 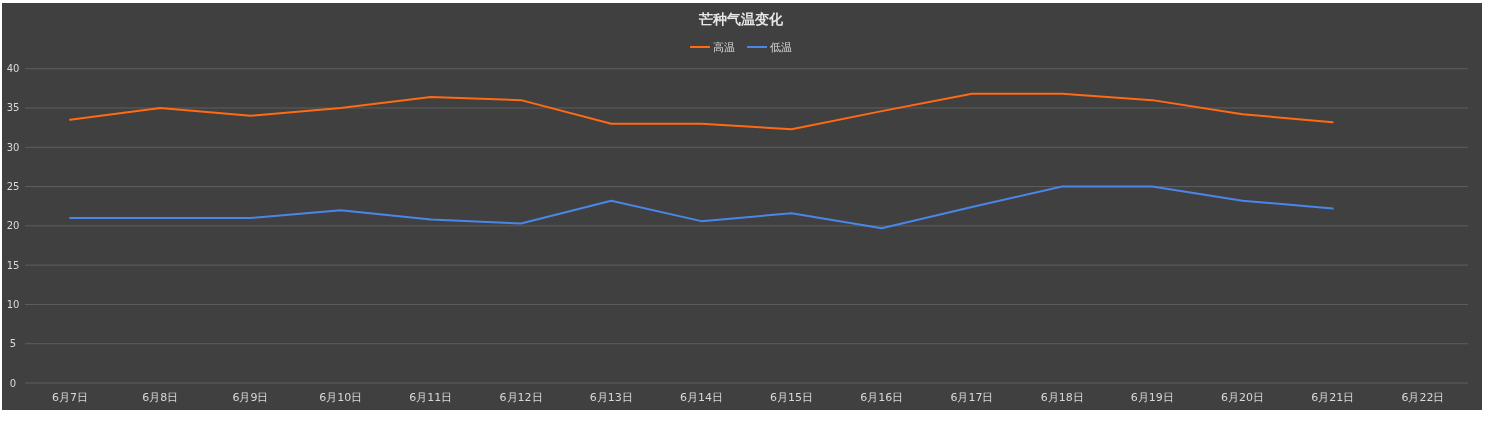 What do you see at coordinates (13, 265) in the screenshot?
I see `y-tick-label: 15` at bounding box center [13, 265].